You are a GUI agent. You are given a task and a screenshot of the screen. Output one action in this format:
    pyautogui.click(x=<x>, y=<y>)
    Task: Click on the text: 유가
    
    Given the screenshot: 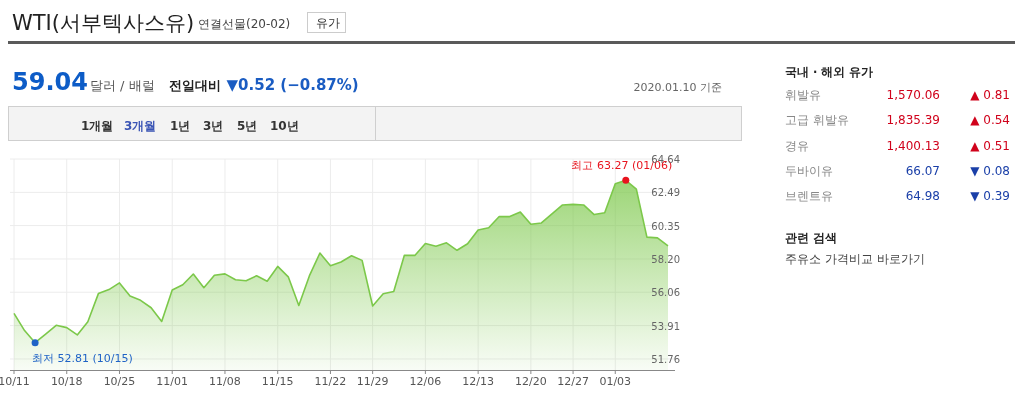 What is the action you would take?
    pyautogui.click(x=328, y=23)
    